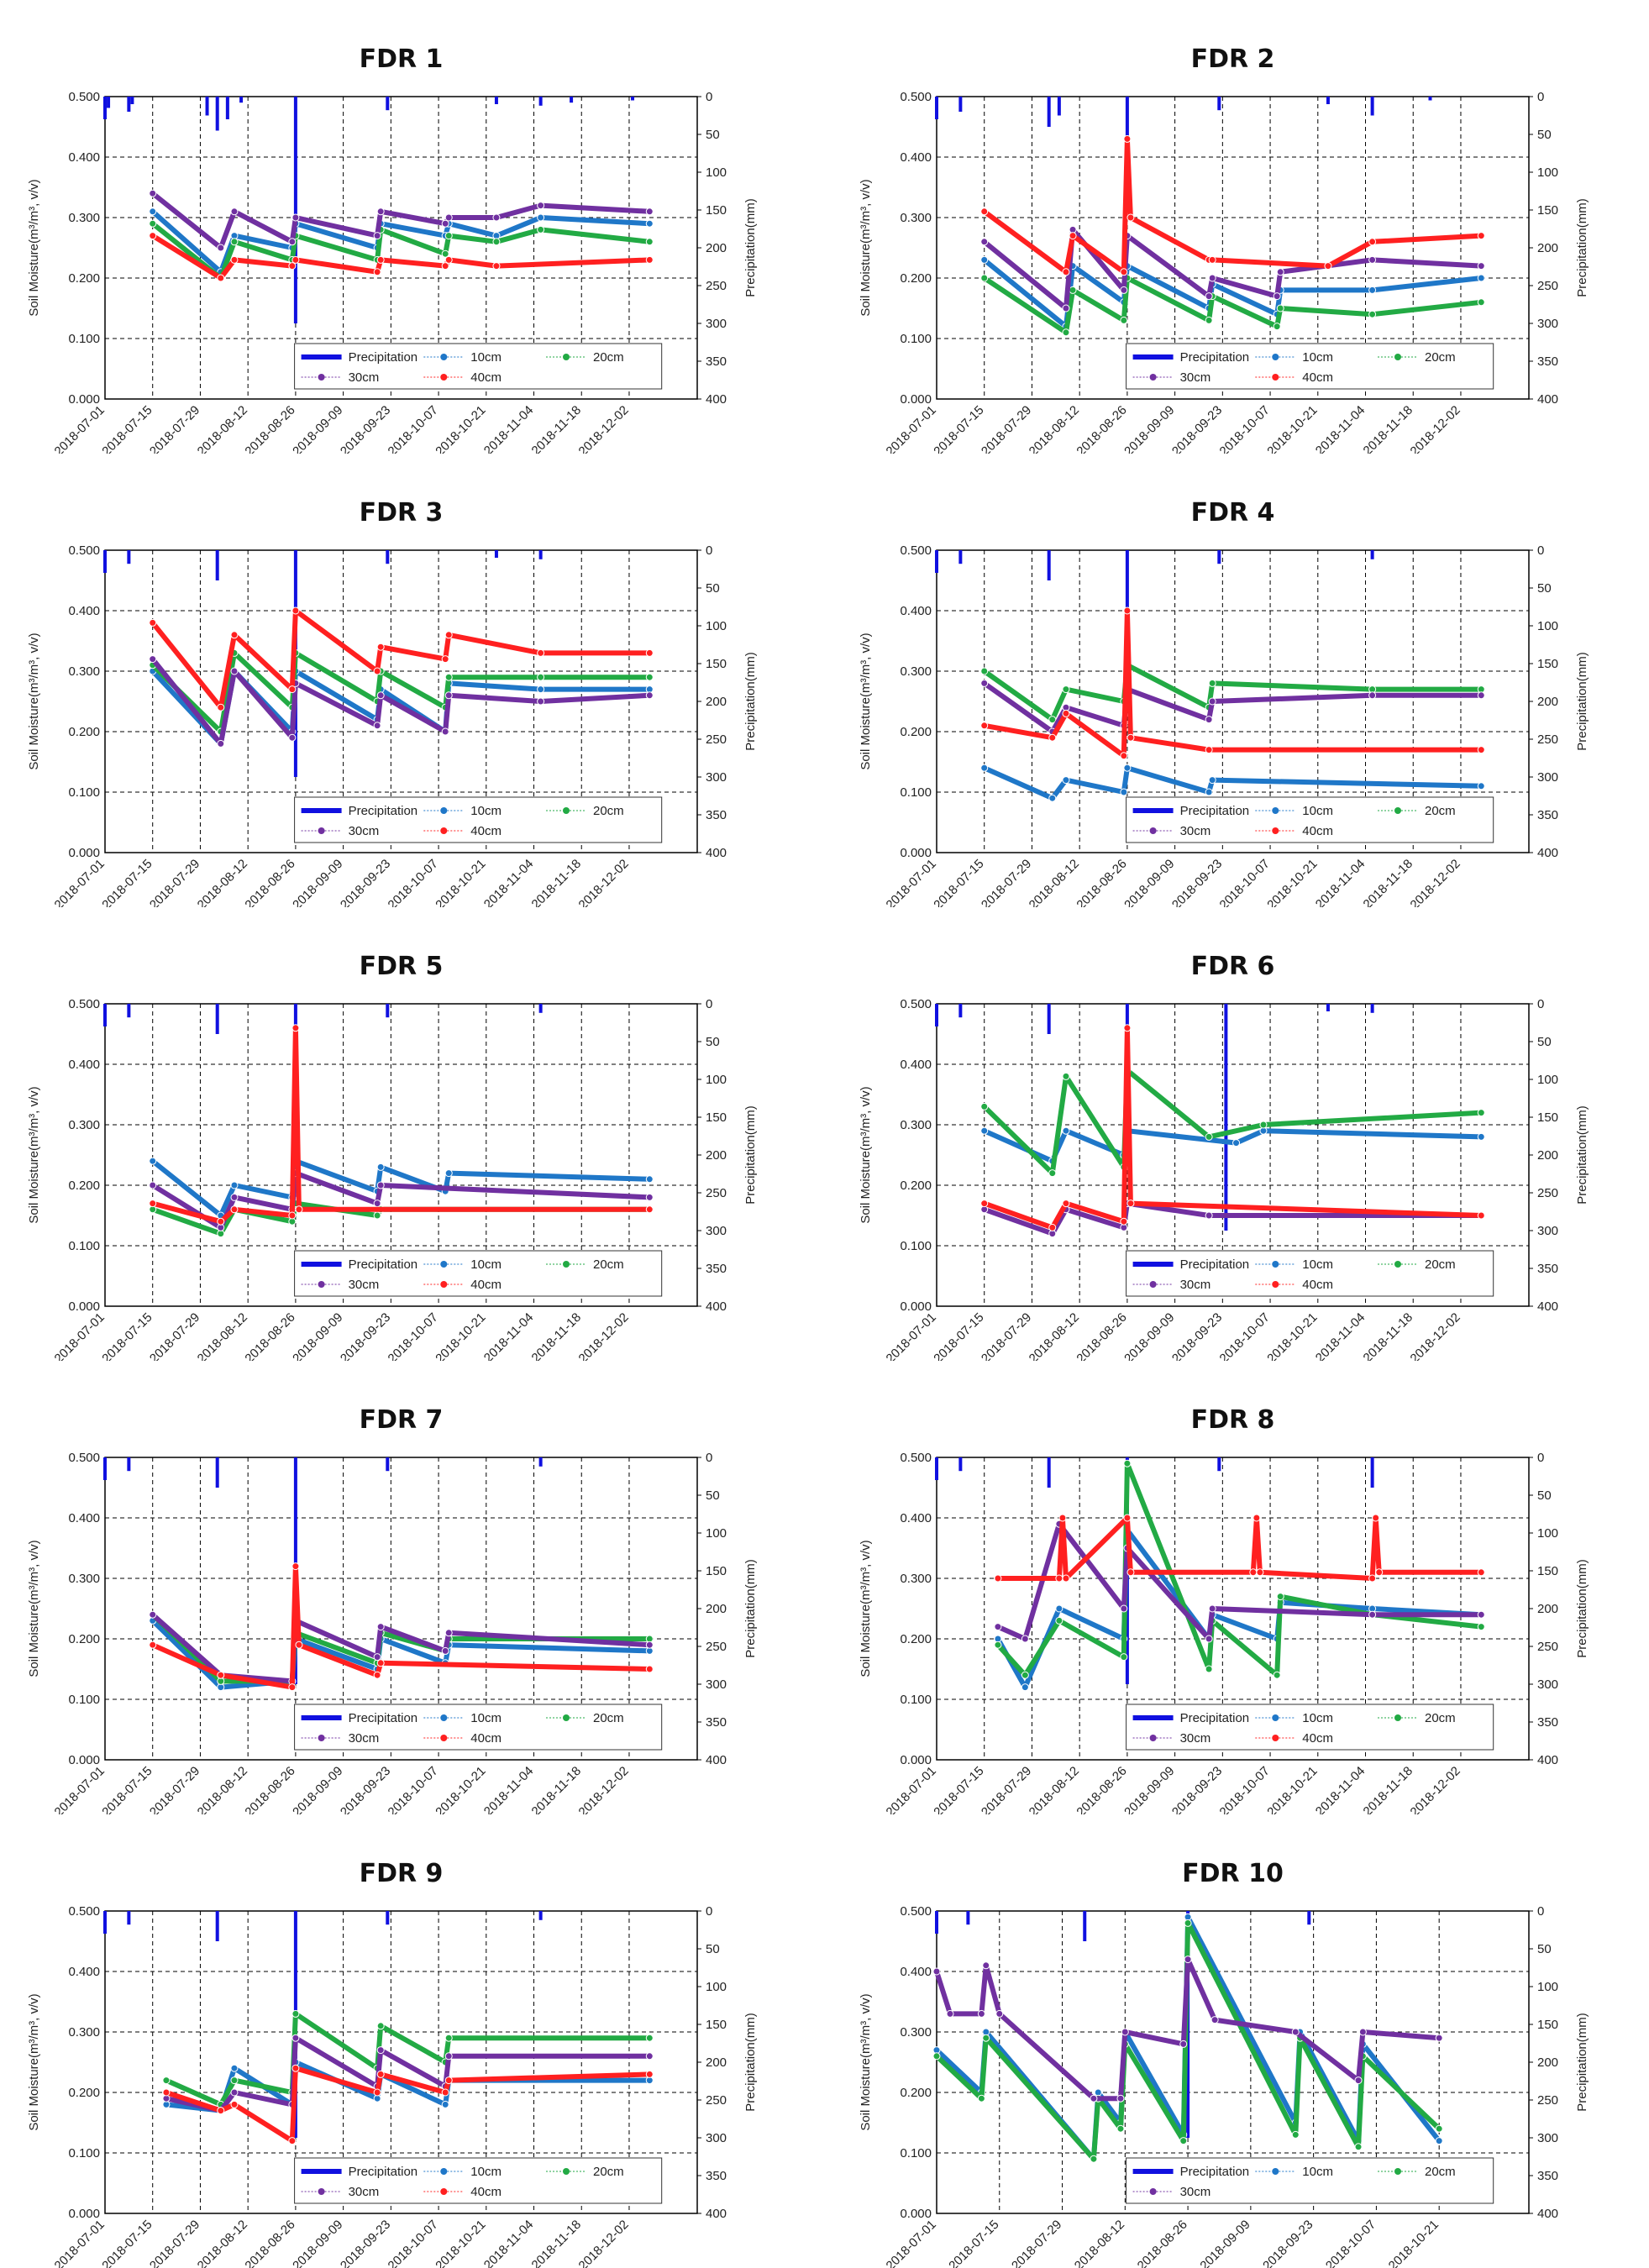 This screenshot has height=2268, width=1649. What do you see at coordinates (750, 1608) in the screenshot?
I see `y2-axis-label: Precipitation(mm)` at bounding box center [750, 1608].